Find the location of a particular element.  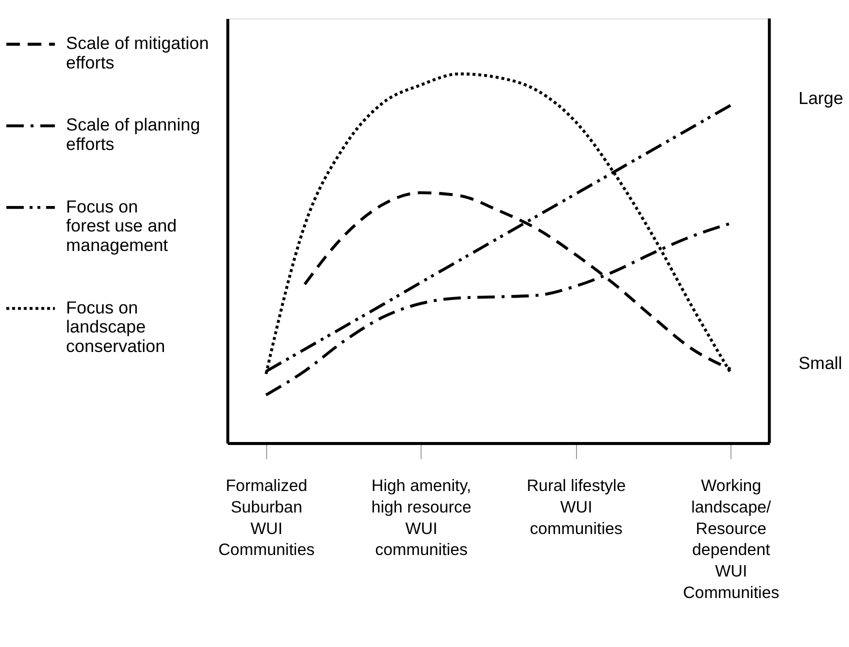

legend-label: Scale of planning efforts is located at coordinates (133, 134).